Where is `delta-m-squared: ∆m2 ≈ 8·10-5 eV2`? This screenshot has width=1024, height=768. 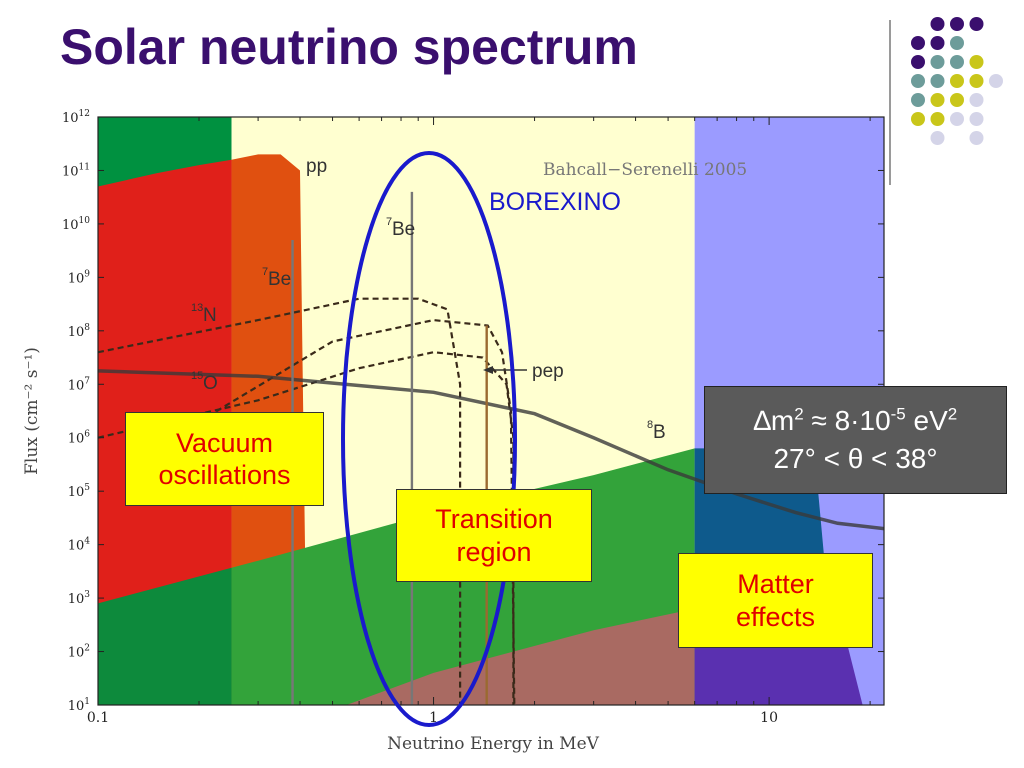
delta-m-squared: ∆m2 ≈ 8·10-5 eV2 is located at coordinates (856, 421).